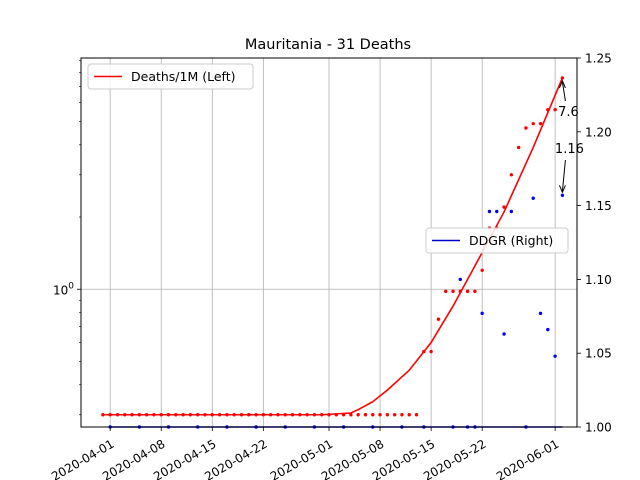  Describe the element at coordinates (63, 289) in the screenshot. I see `left-y-tick-label: 100` at that location.